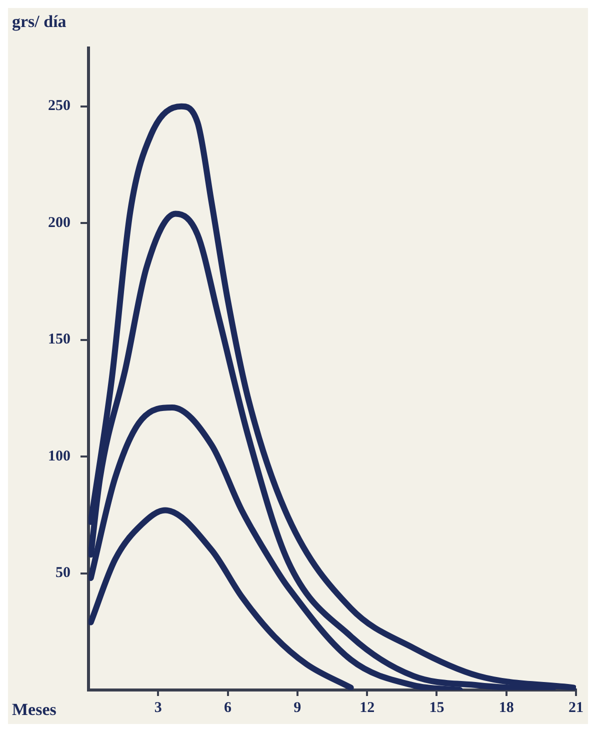 This screenshot has width=596, height=732. Describe the element at coordinates (506, 708) in the screenshot. I see `x-tick-label: 18` at that location.